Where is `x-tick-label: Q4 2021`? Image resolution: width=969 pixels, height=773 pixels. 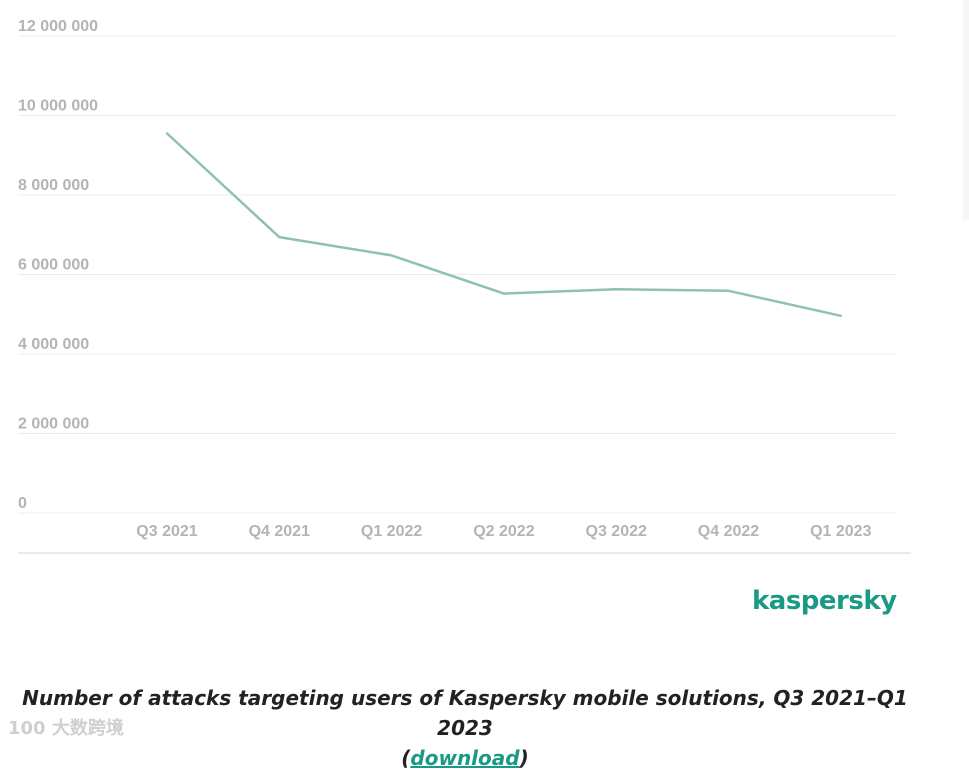
x-tick-label: Q4 2021 is located at coordinates (279, 531).